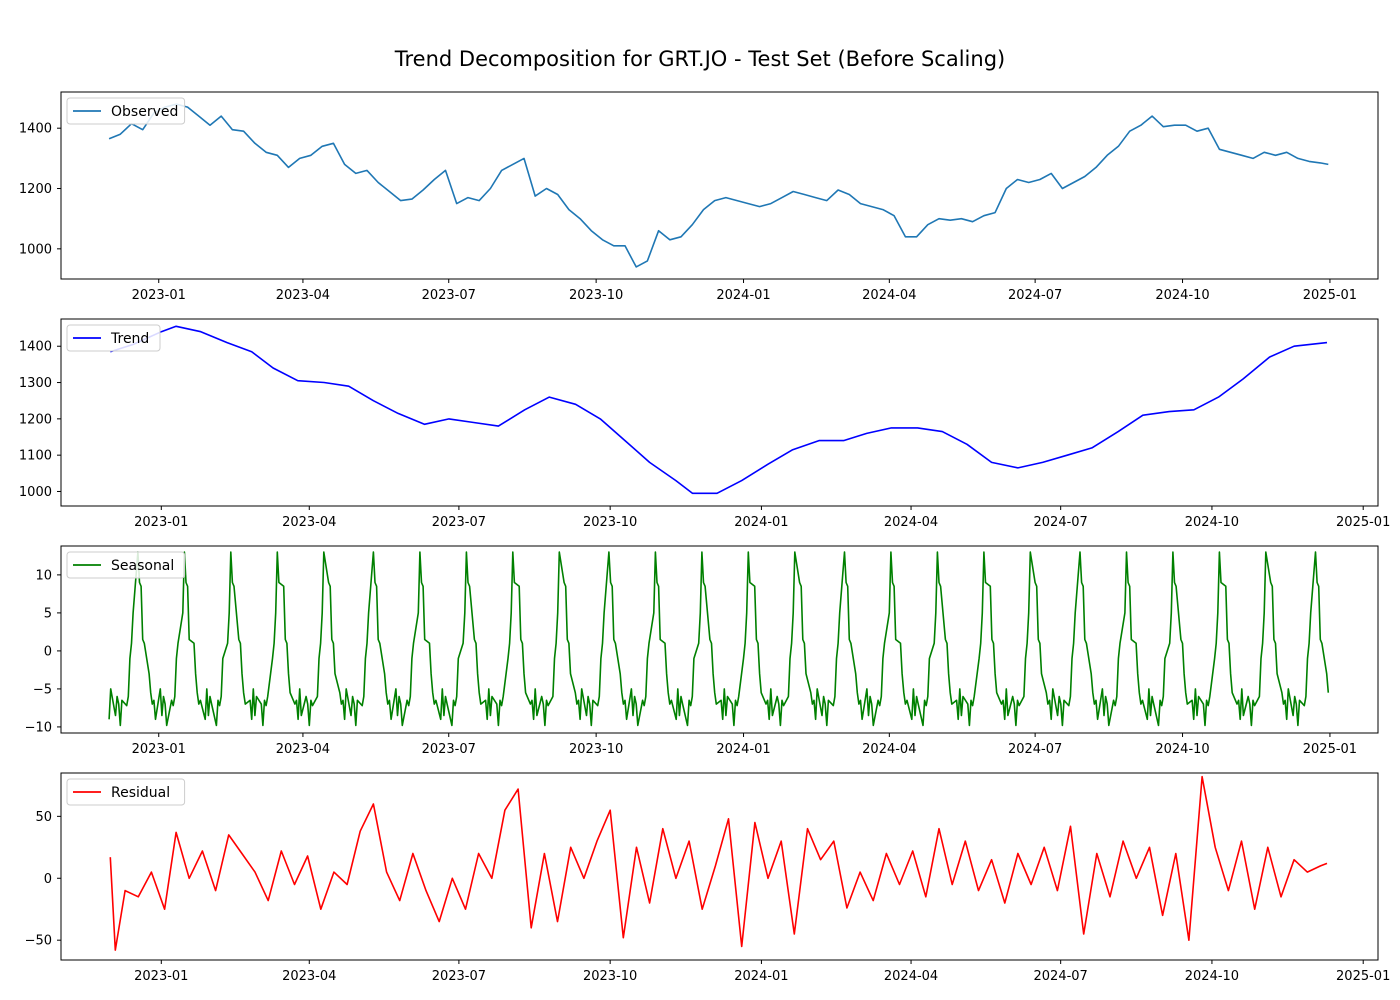 The width and height of the screenshot is (1400, 1000). What do you see at coordinates (144, 112) in the screenshot?
I see `legend-label: Observed` at bounding box center [144, 112].